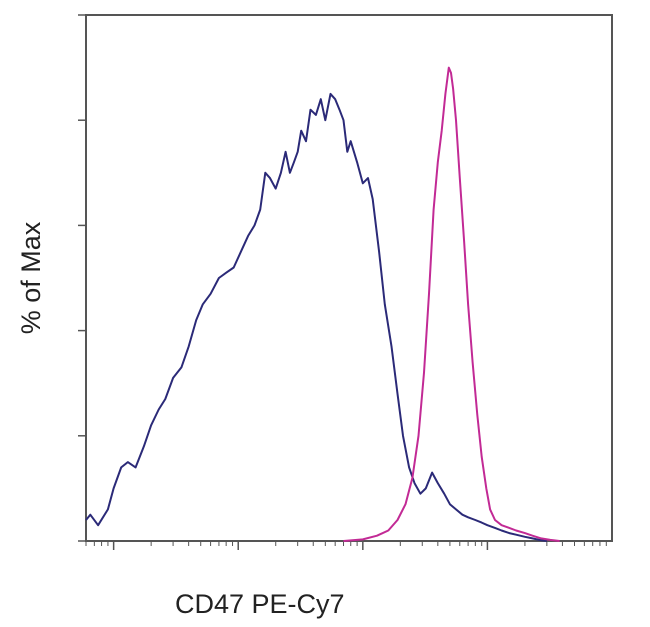 Image resolution: width=650 pixels, height=627 pixels. I want to click on y-axis-ticks, so click(82, 278).